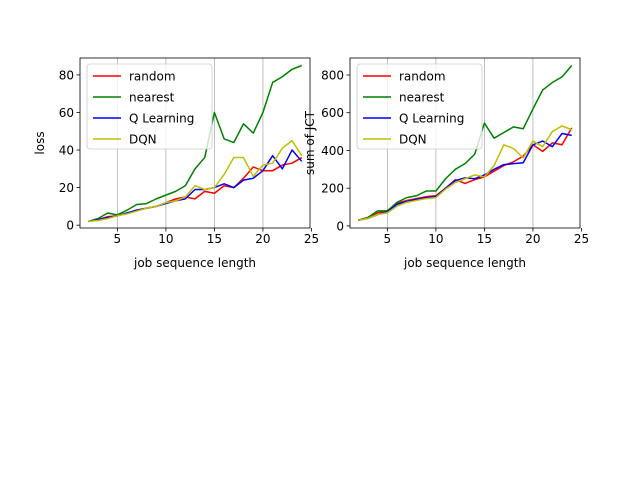 The width and height of the screenshot is (640, 484). I want to click on y-tick-label: 40, so click(66, 151).